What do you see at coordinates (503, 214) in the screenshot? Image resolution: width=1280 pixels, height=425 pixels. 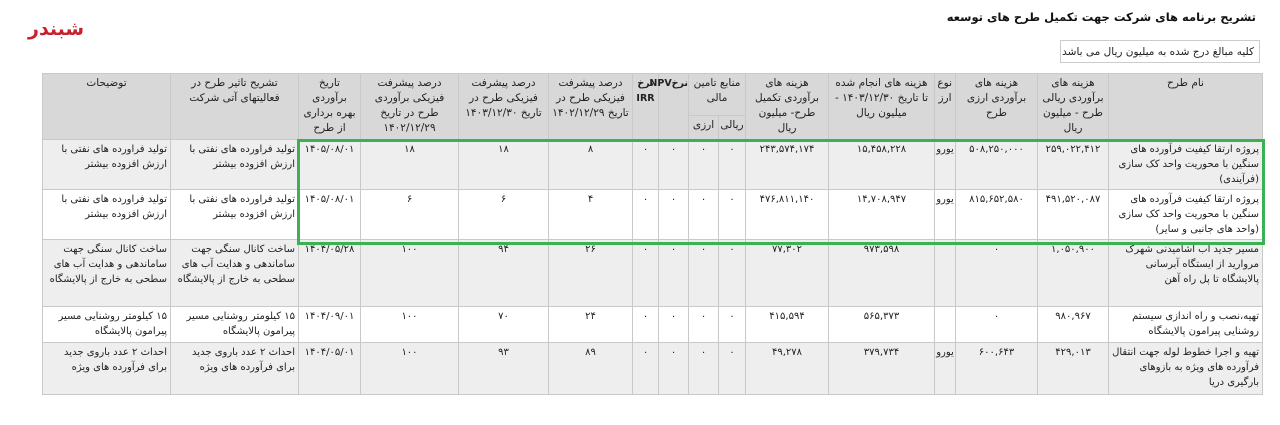 I see `cell-progress-1403: ۶` at bounding box center [503, 214].